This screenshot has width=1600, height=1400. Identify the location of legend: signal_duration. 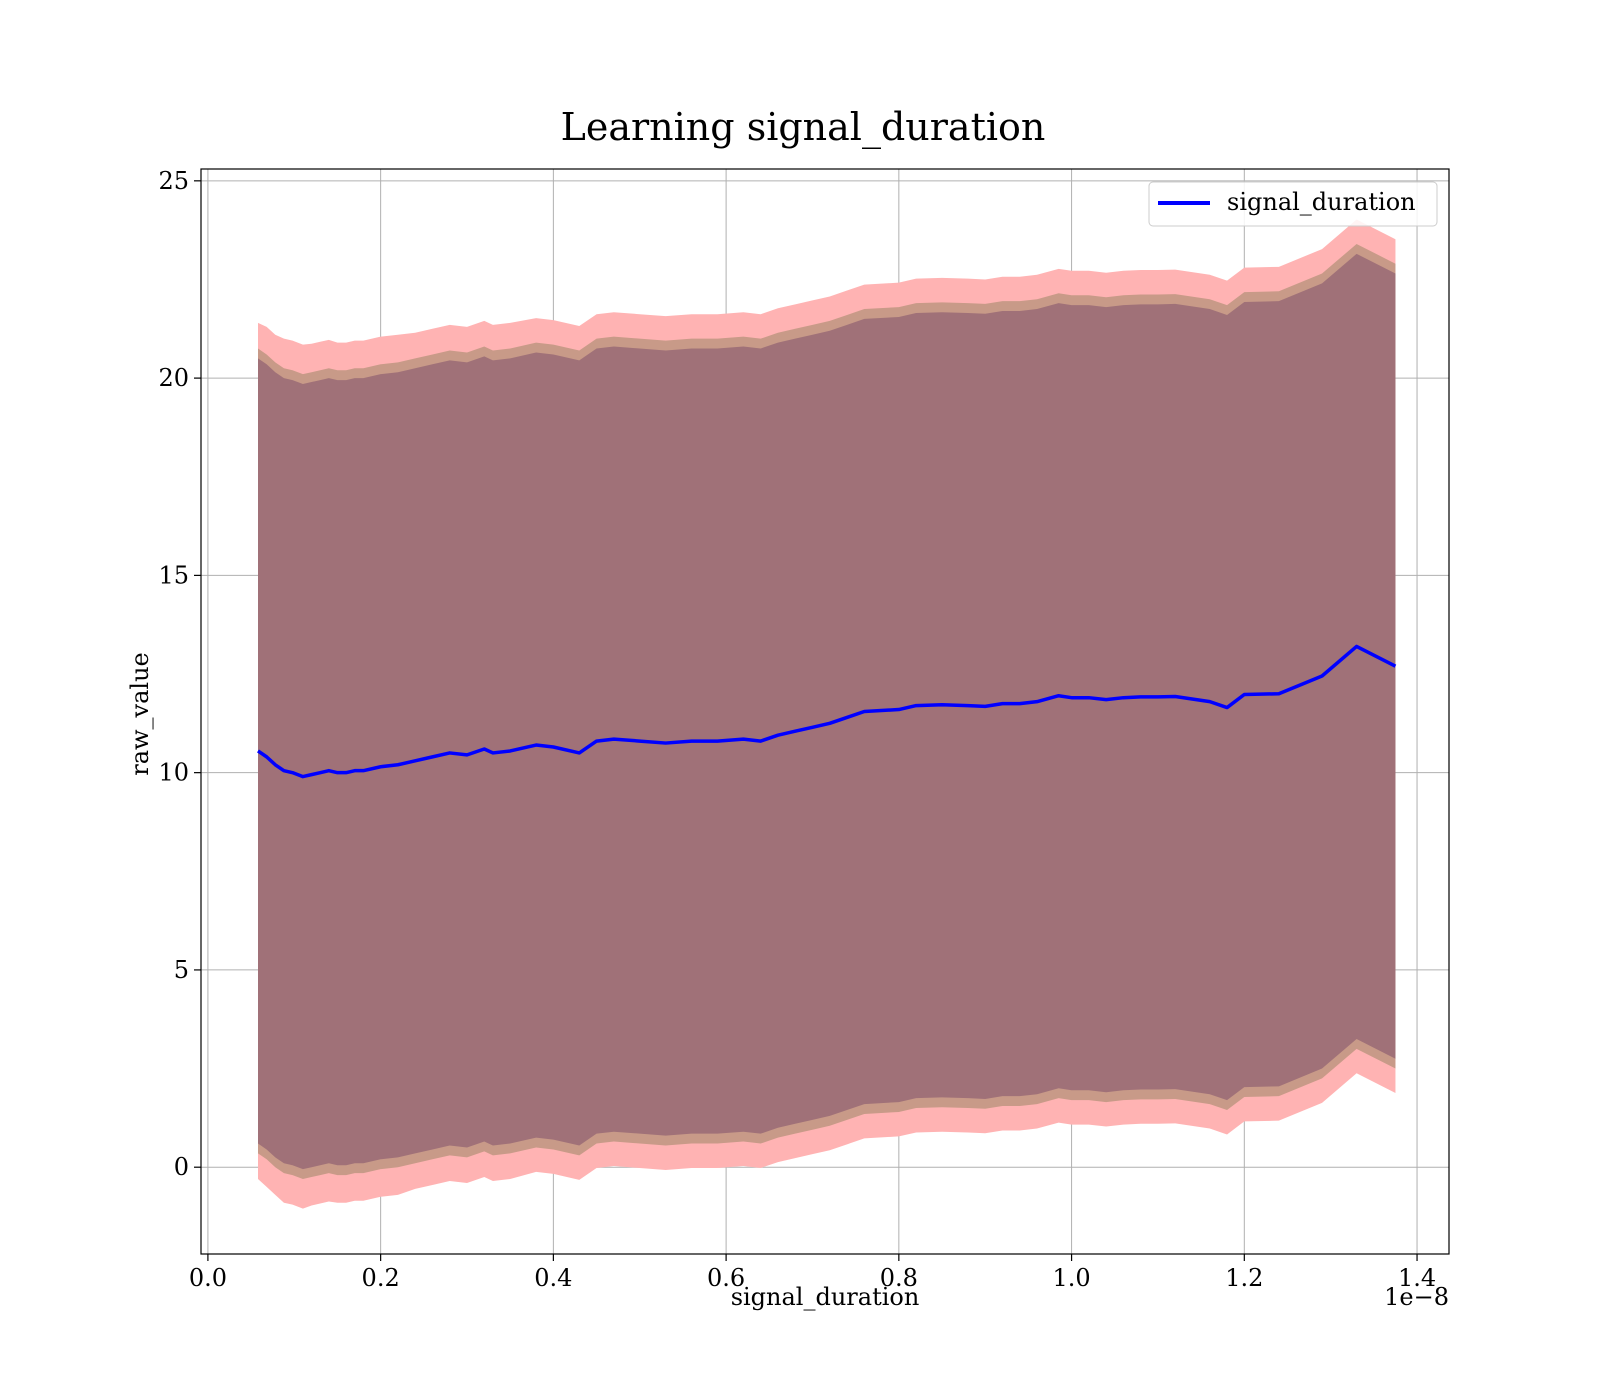
(1293, 204).